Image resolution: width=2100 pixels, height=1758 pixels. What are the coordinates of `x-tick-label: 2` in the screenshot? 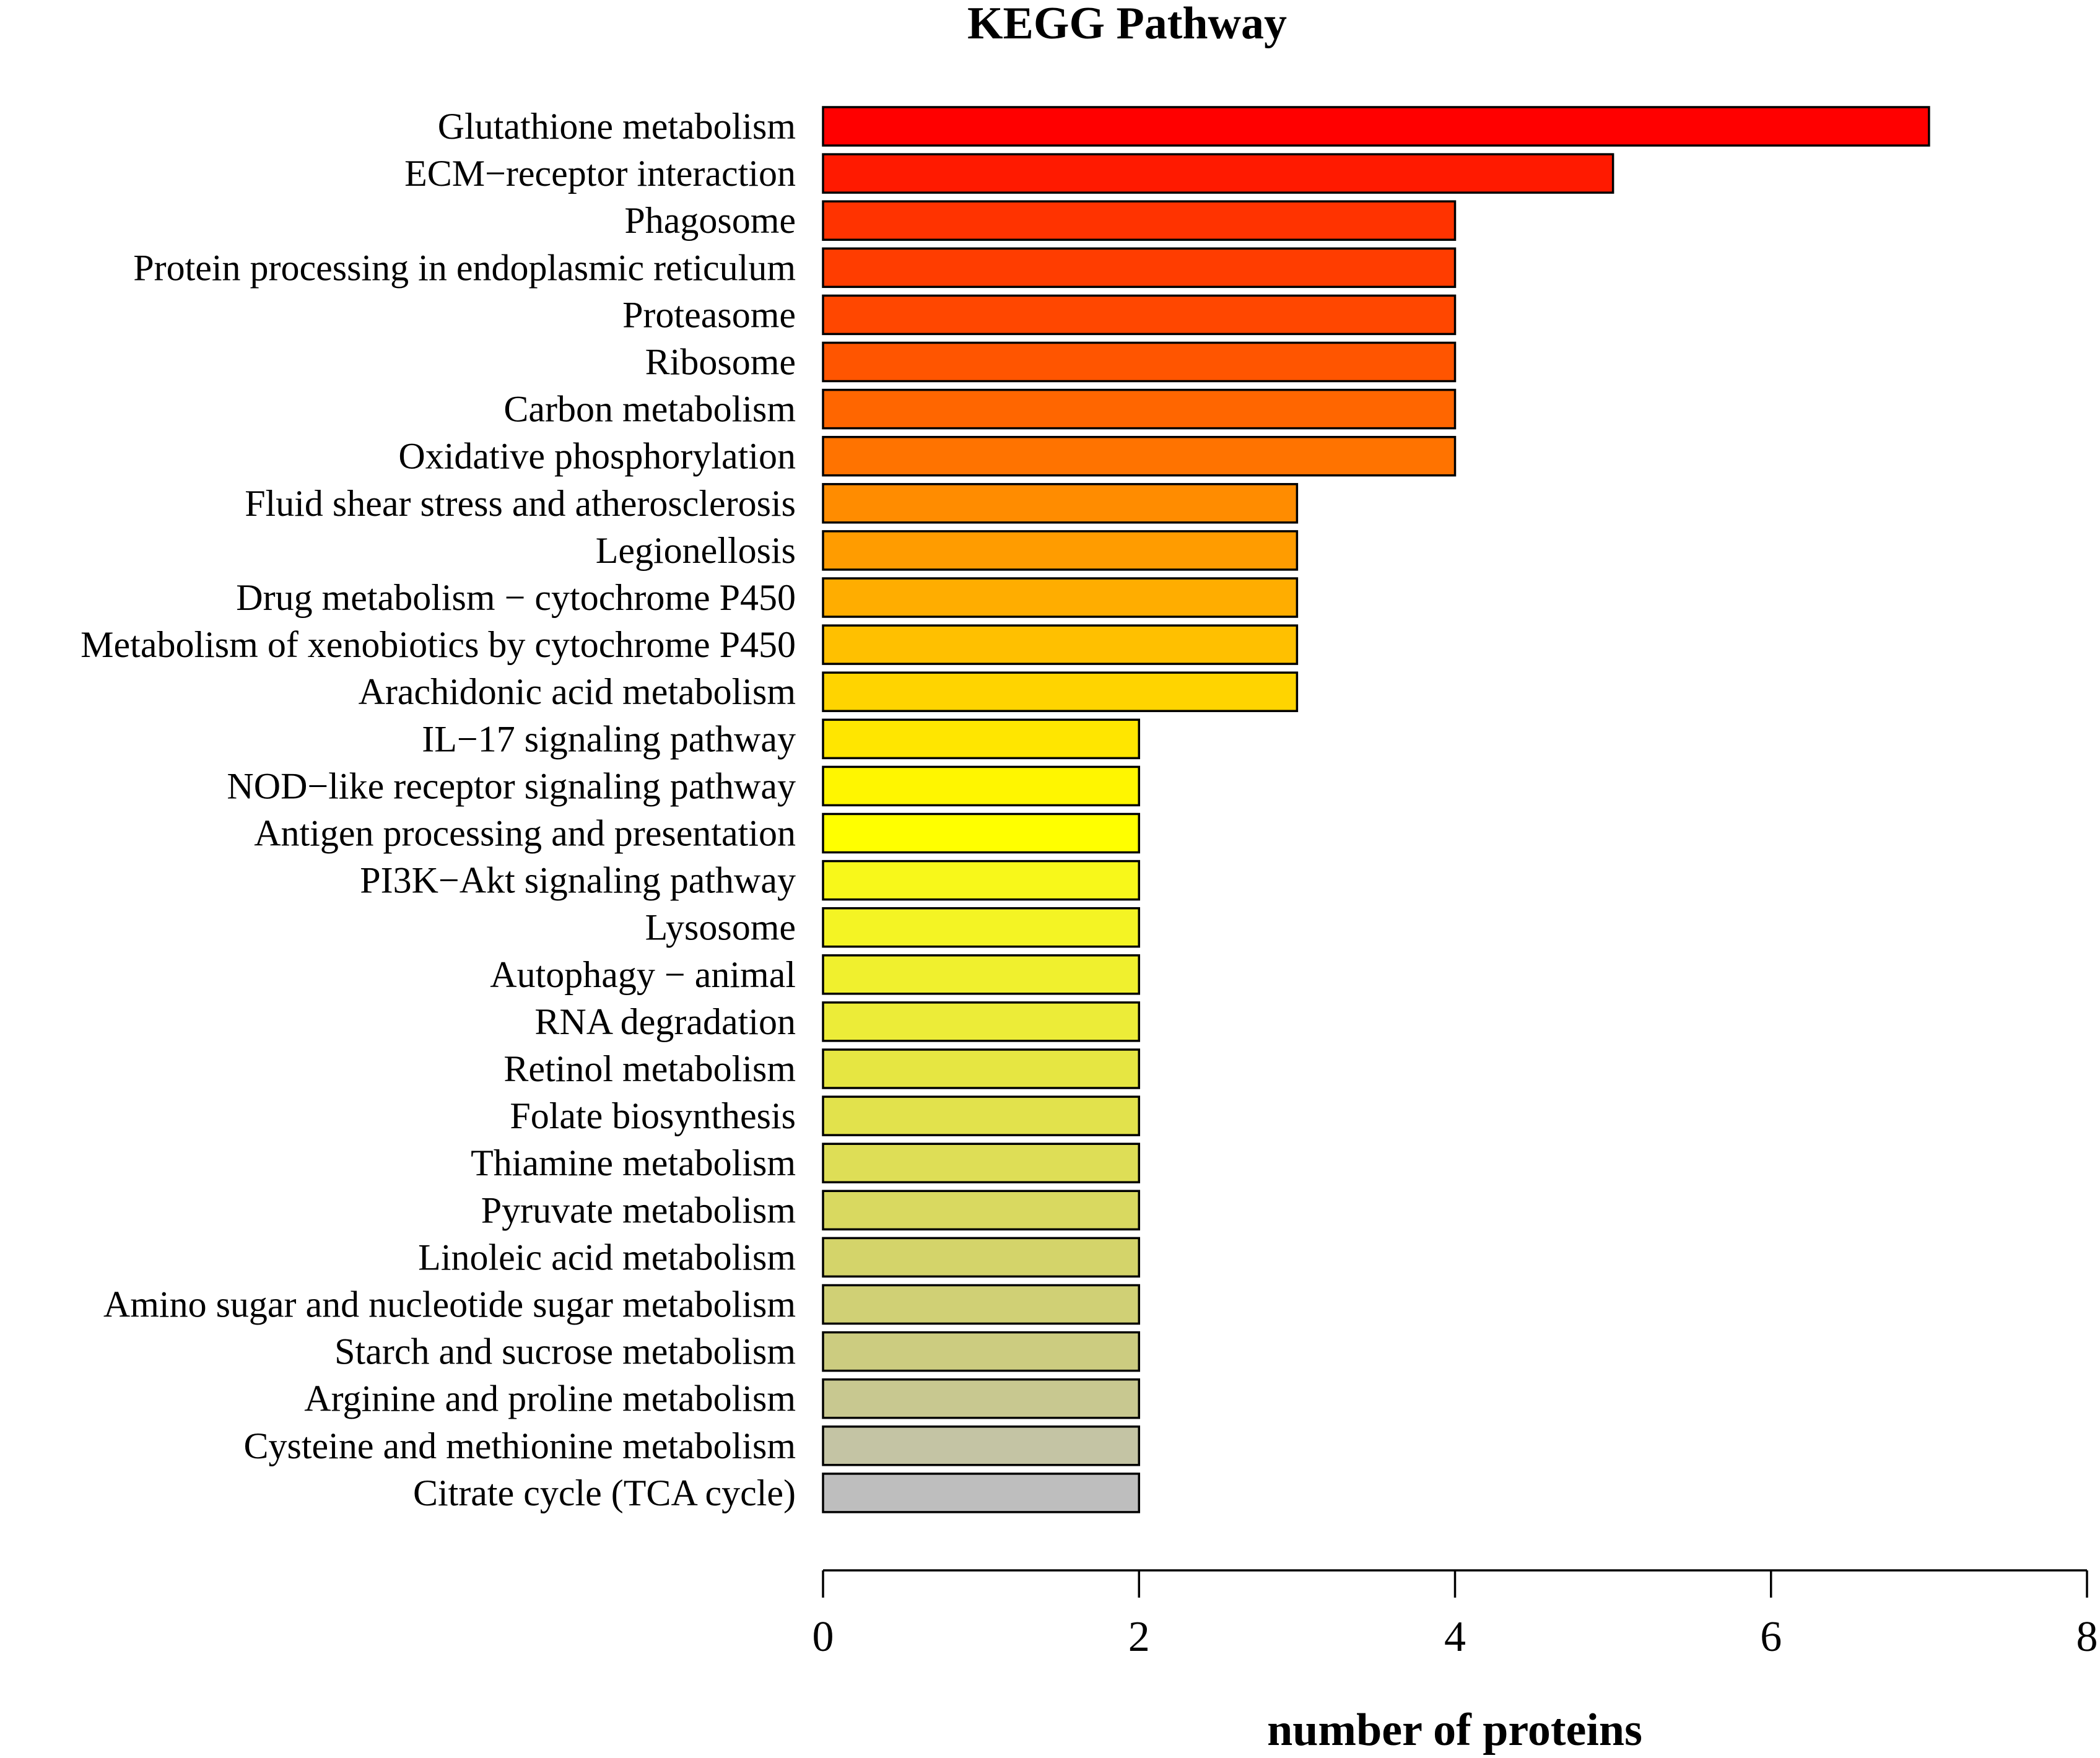 It's located at (1139, 1637).